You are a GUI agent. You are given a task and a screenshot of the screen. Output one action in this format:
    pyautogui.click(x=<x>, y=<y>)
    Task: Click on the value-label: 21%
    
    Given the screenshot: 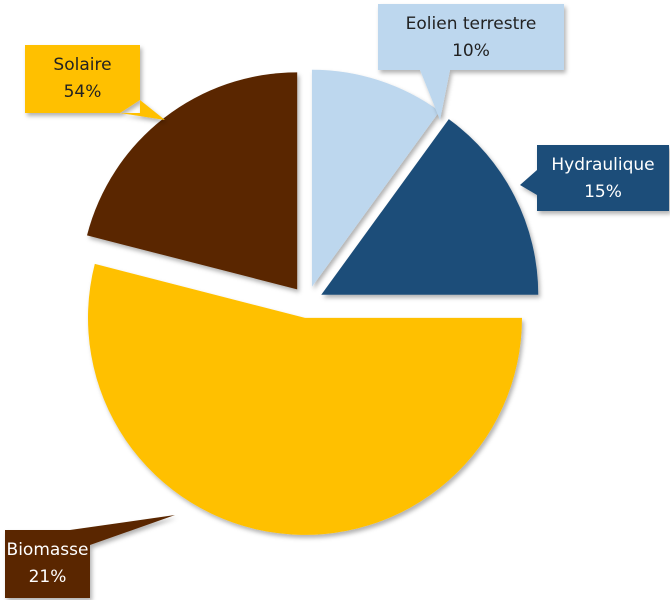 What is the action you would take?
    pyautogui.click(x=48, y=577)
    